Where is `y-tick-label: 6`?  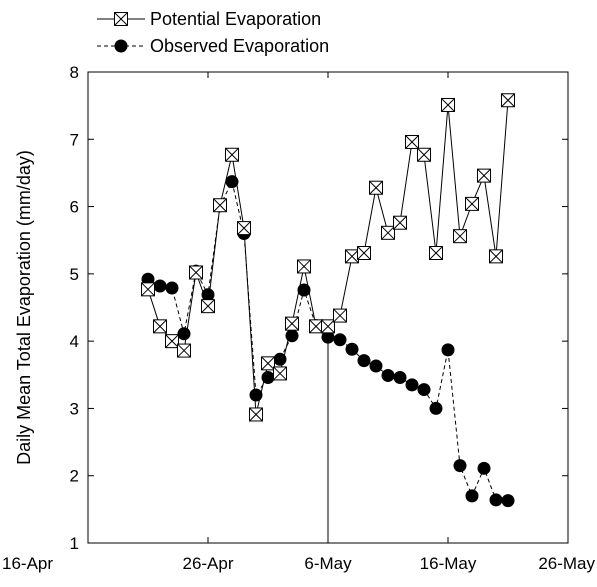 y-tick-label: 6 is located at coordinates (74, 207).